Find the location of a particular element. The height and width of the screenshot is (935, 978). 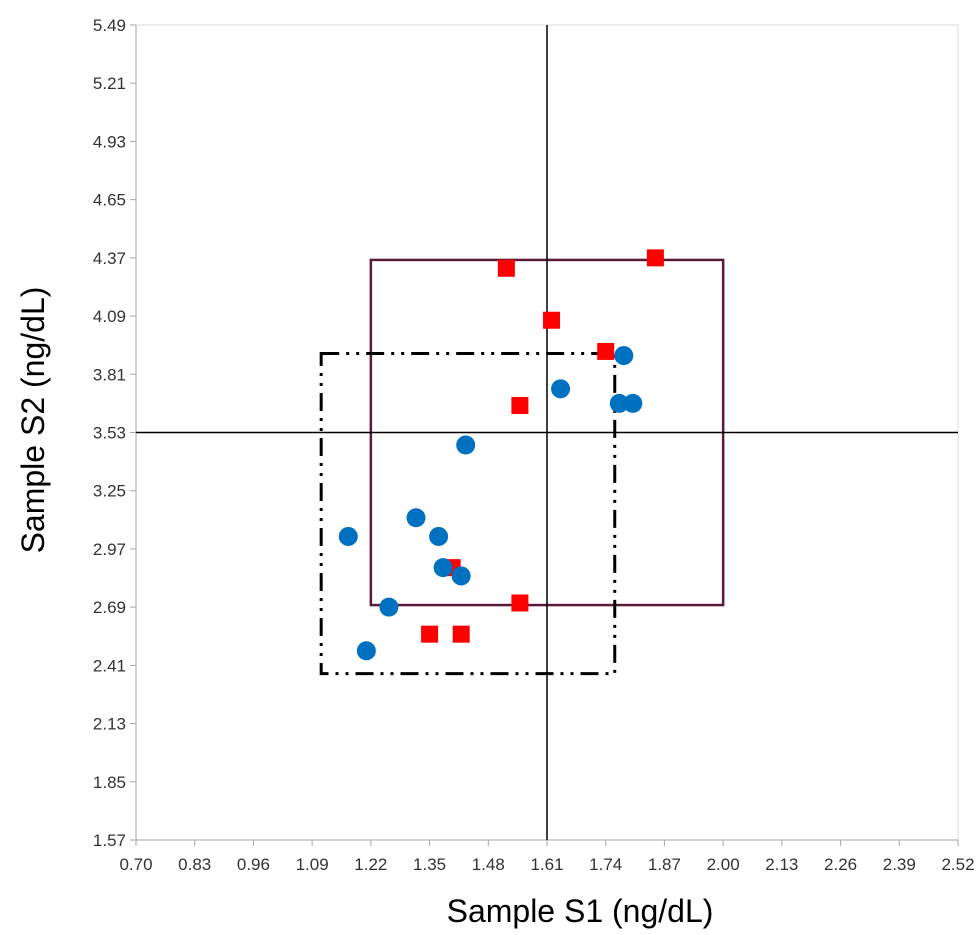

y-tick-label: 2.13 is located at coordinates (109, 724).